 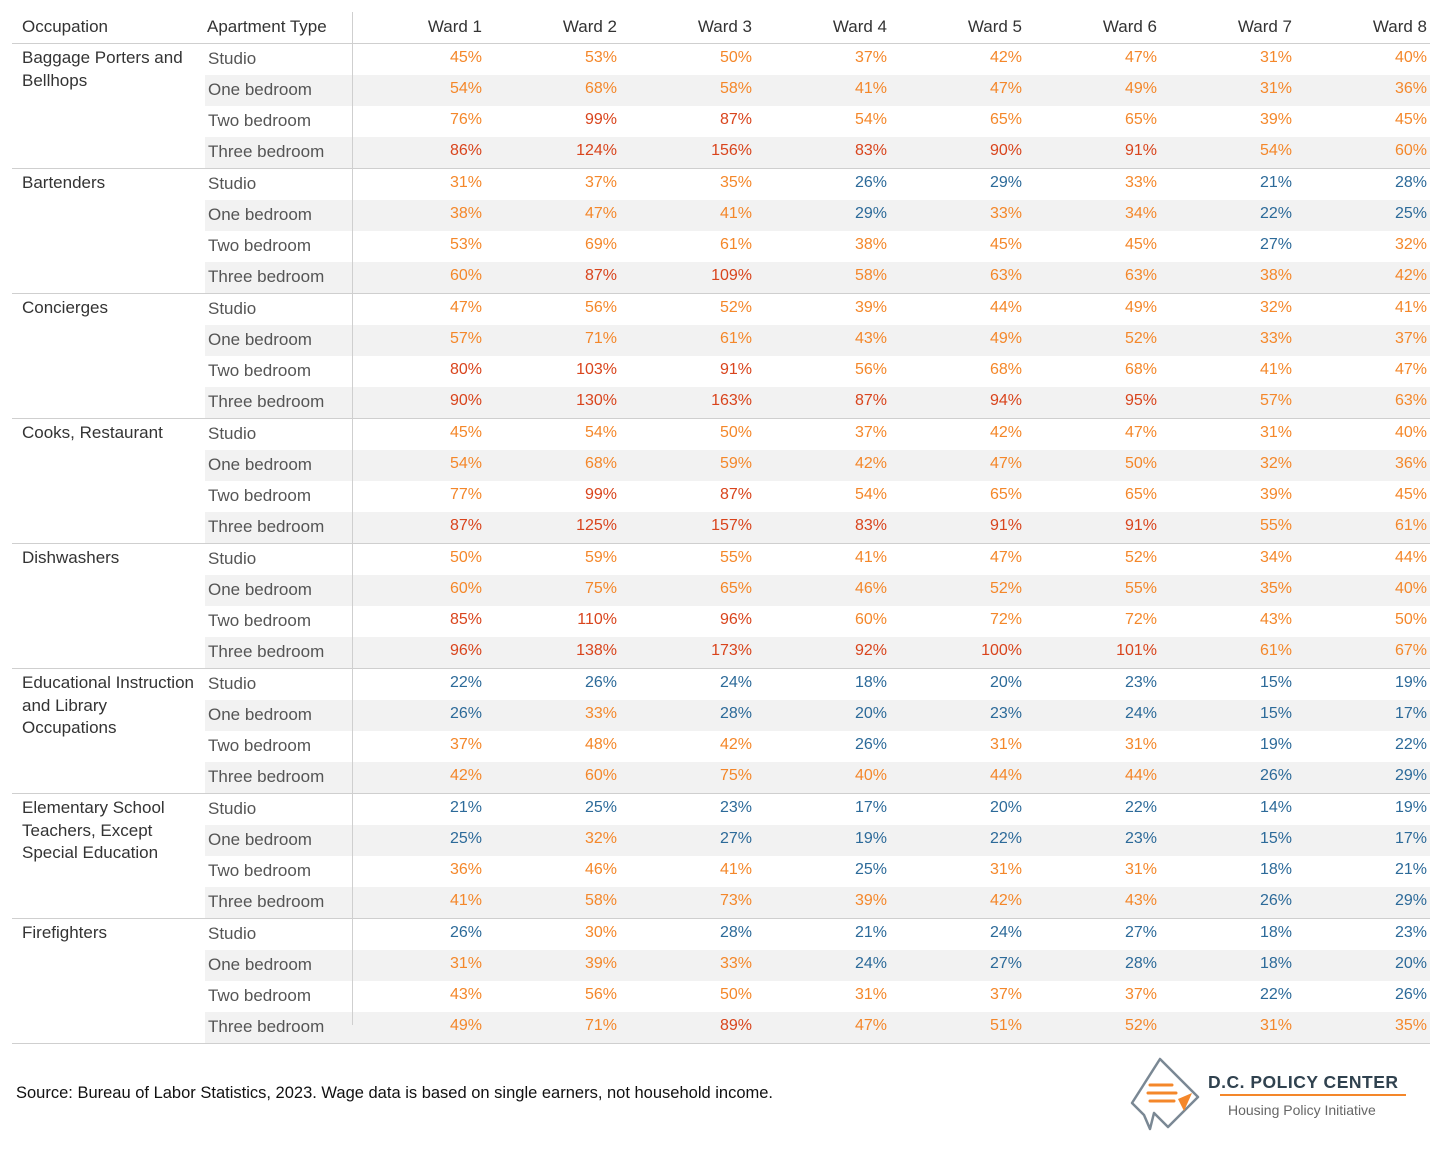 I want to click on apartment-type-cell: One bedroom, so click(x=260, y=589).